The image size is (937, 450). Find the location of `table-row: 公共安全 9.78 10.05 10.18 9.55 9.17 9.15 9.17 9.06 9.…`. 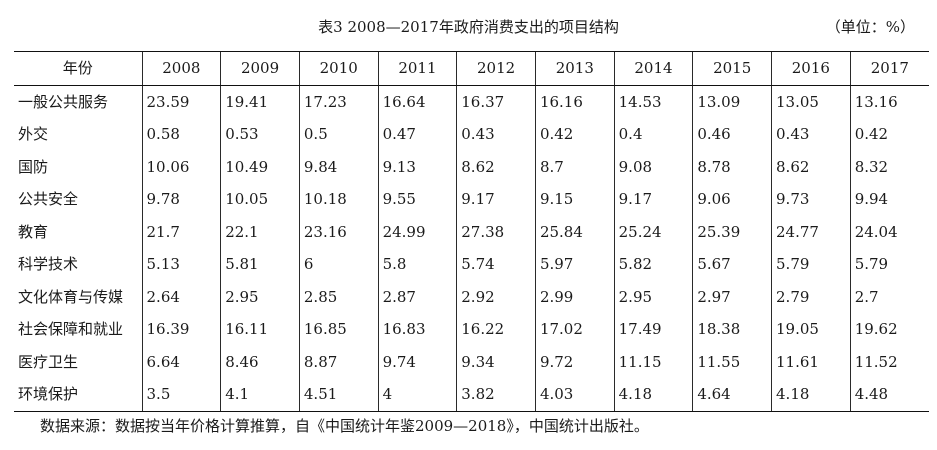

table-row: 公共安全 9.78 10.05 10.18 9.55 9.17 9.15 9.17 9.06 9.… is located at coordinates (471, 199).